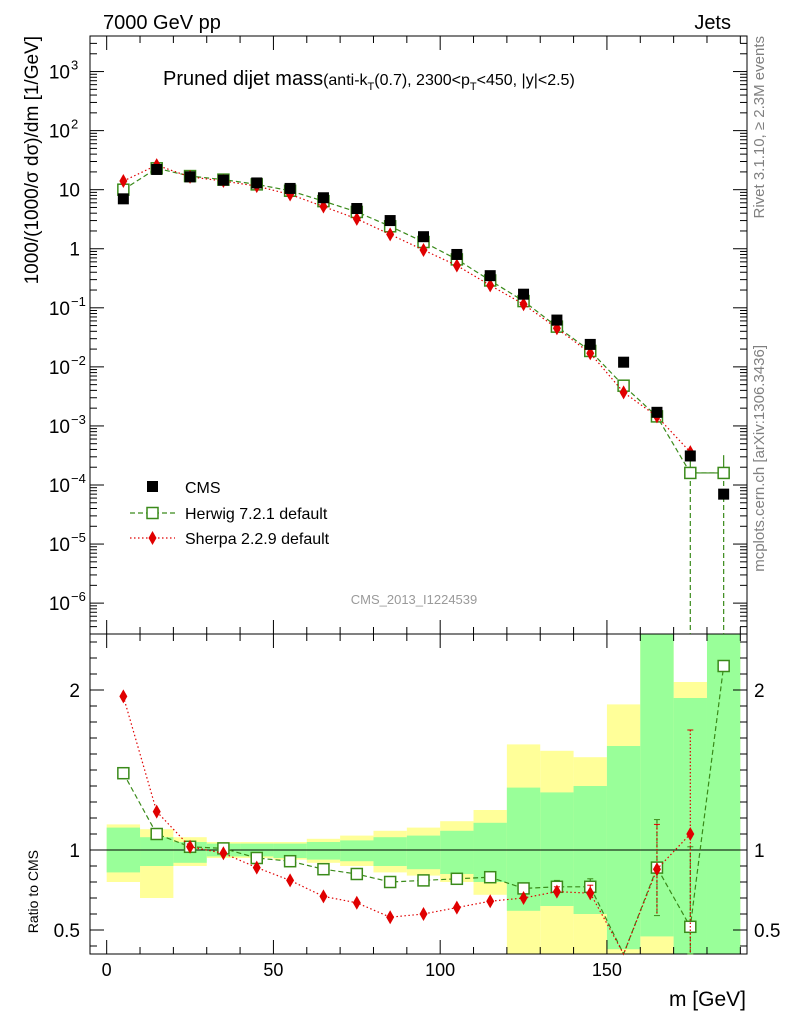 The width and height of the screenshot is (786, 1024). What do you see at coordinates (440, 970) in the screenshot?
I see `x-tick-label: 100` at bounding box center [440, 970].